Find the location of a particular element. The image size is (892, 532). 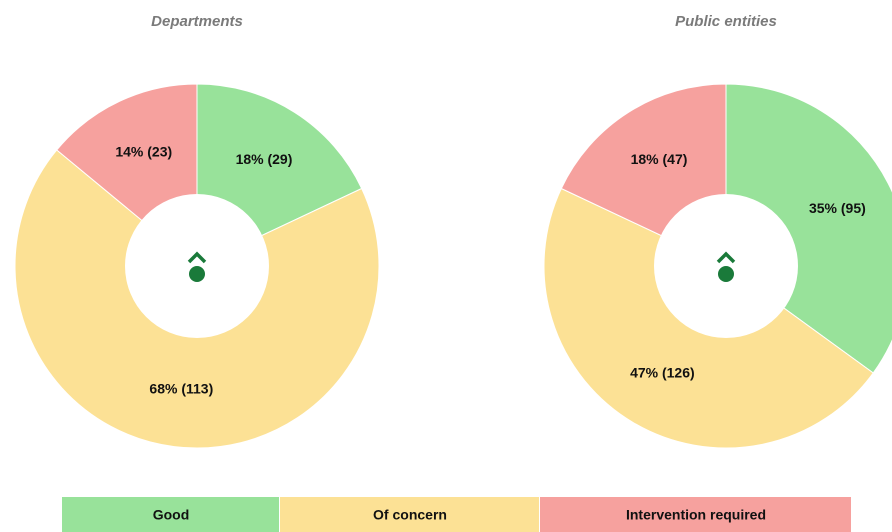

data-label: 68% (113) is located at coordinates (181, 389).